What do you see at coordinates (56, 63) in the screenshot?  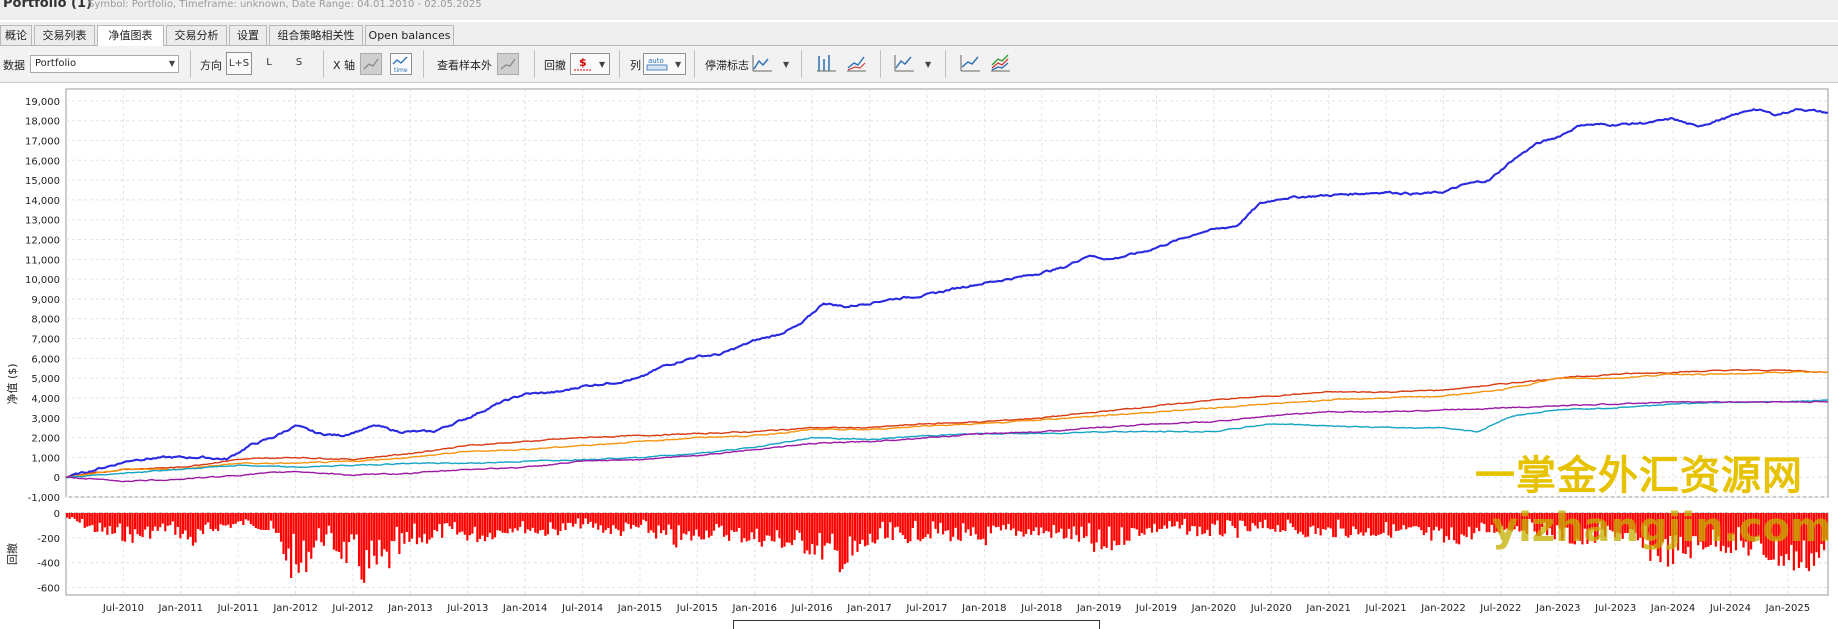 I see `data-select-value: Portfolio` at bounding box center [56, 63].